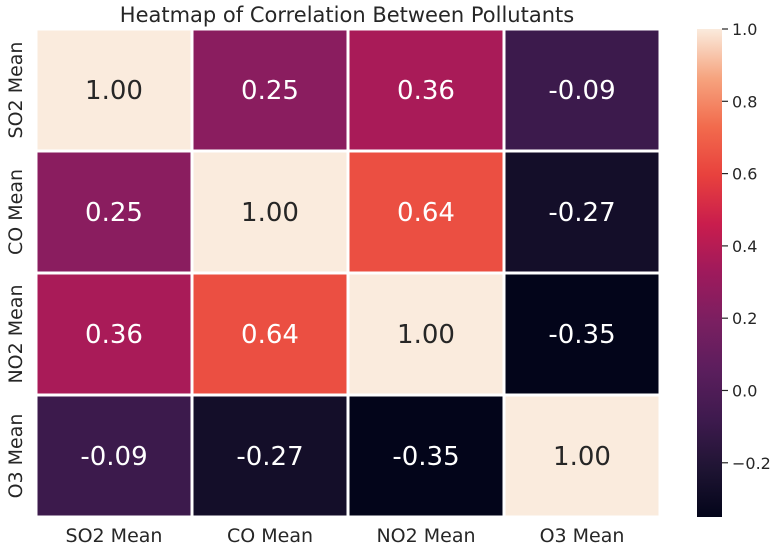  I want to click on x-axis-tick-labels: SO2 Mean CO Mean NO2 Mean O3 Mean, so click(345, 536).